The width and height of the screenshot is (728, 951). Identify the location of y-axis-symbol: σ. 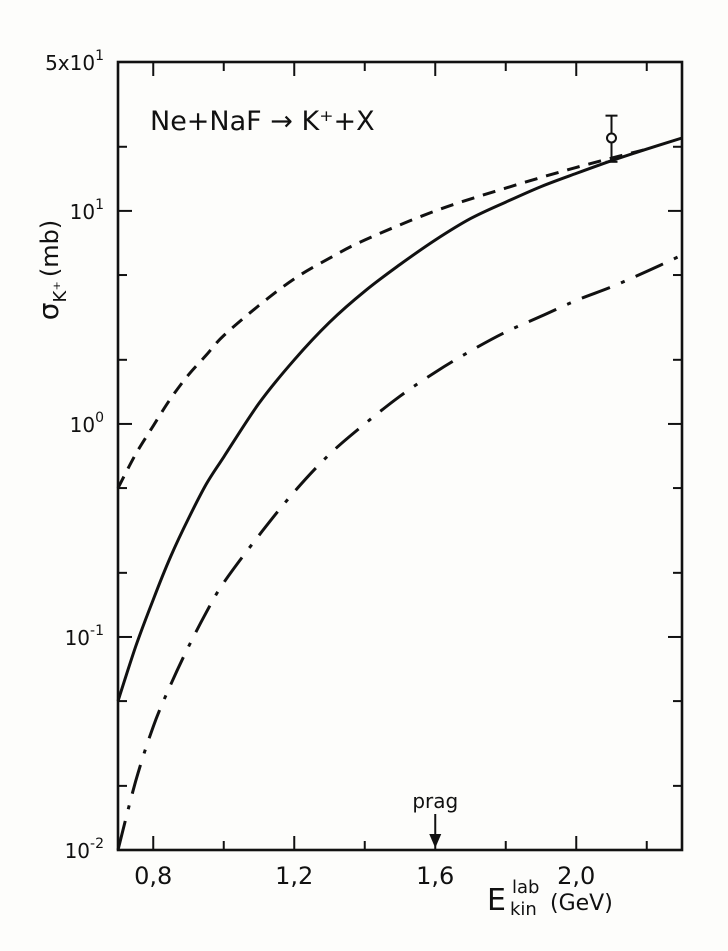
(48, 311).